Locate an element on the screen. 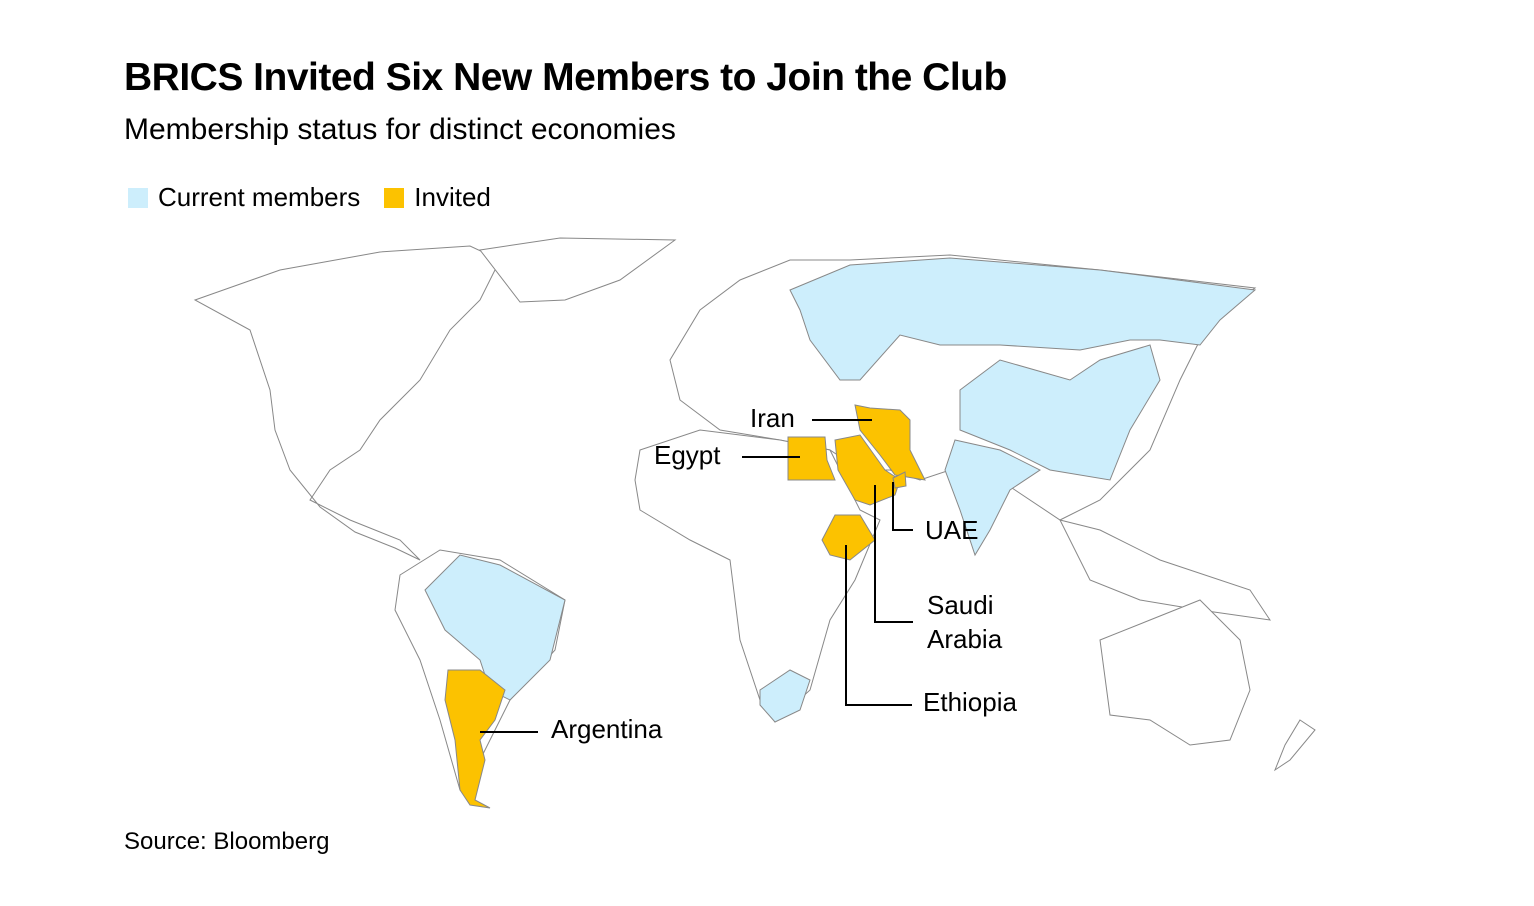  new-zealand is located at coordinates (1294, 745).